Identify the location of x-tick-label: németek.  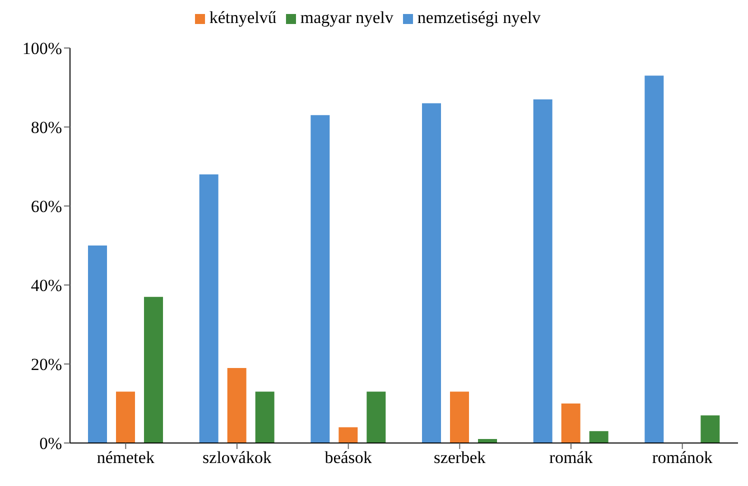
(125, 458).